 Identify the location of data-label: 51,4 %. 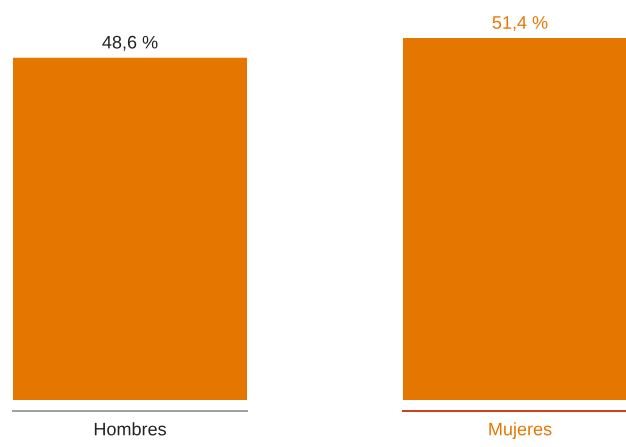
(520, 24).